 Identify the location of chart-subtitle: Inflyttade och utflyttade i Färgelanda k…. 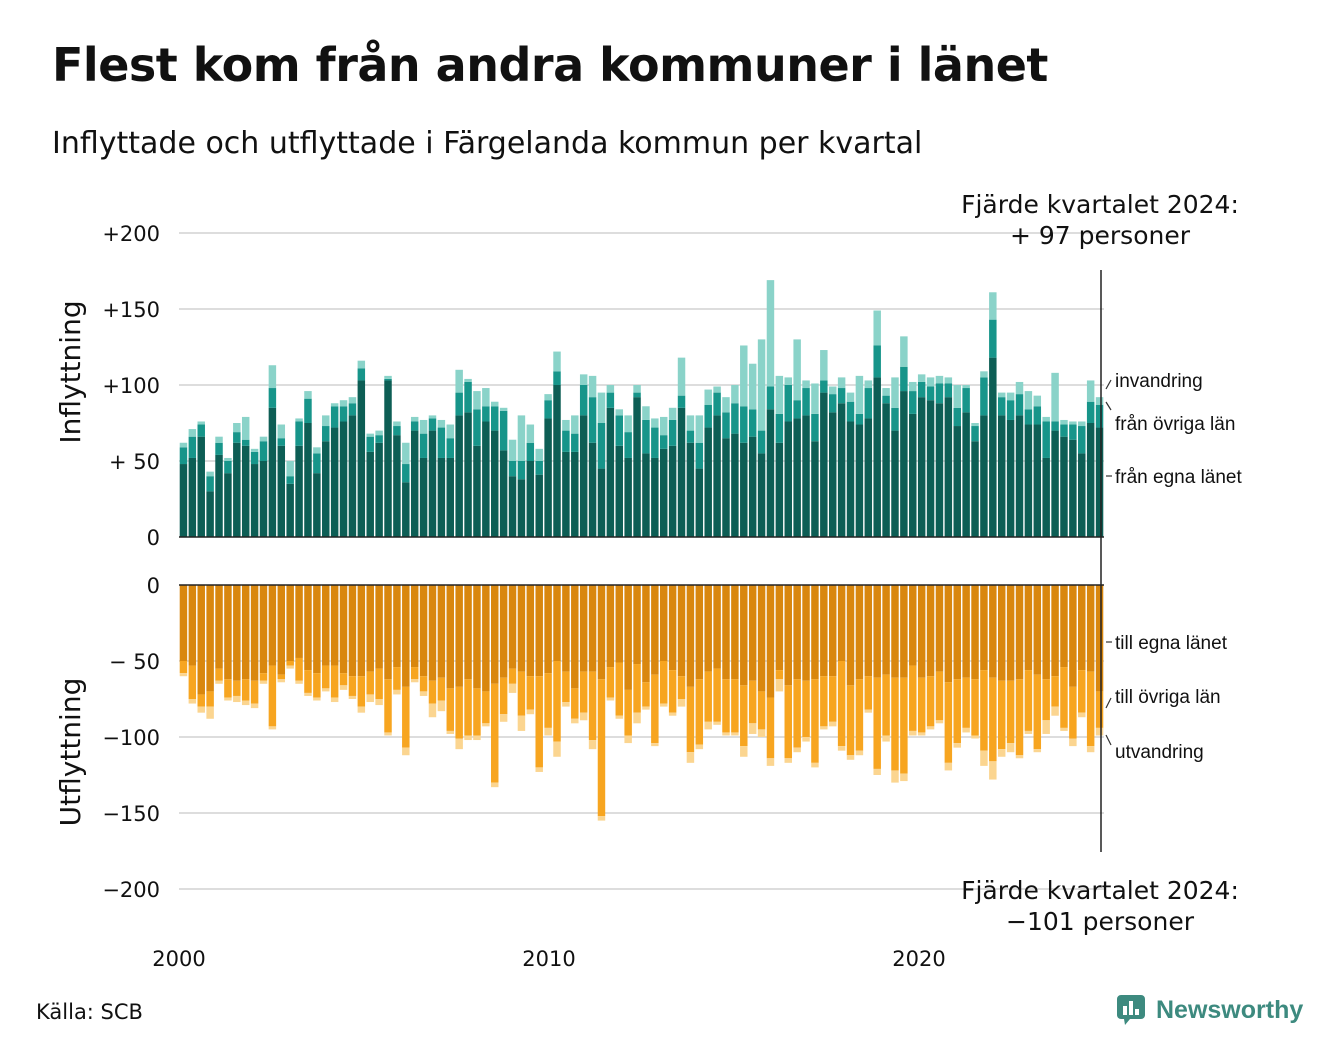
(487, 143).